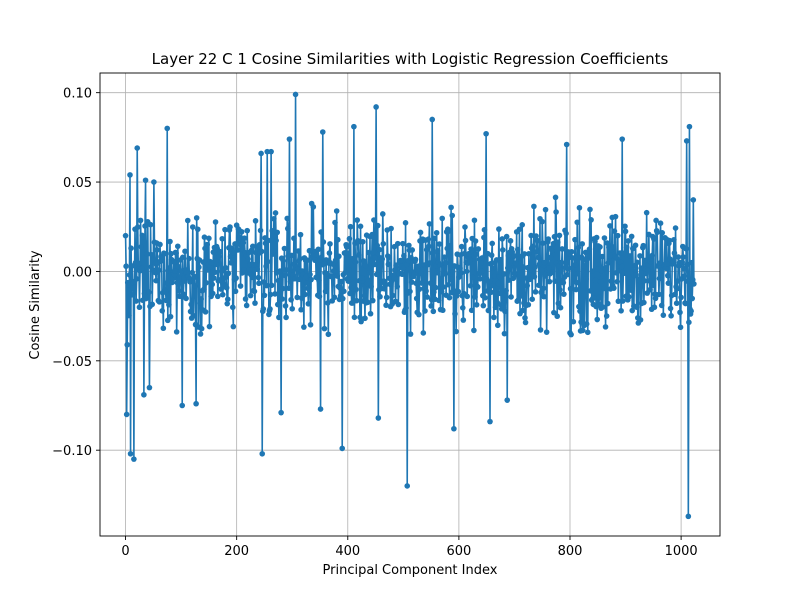 Image resolution: width=800 pixels, height=604 pixels. What do you see at coordinates (72, 451) in the screenshot?
I see `y-tick-label: −0.10` at bounding box center [72, 451].